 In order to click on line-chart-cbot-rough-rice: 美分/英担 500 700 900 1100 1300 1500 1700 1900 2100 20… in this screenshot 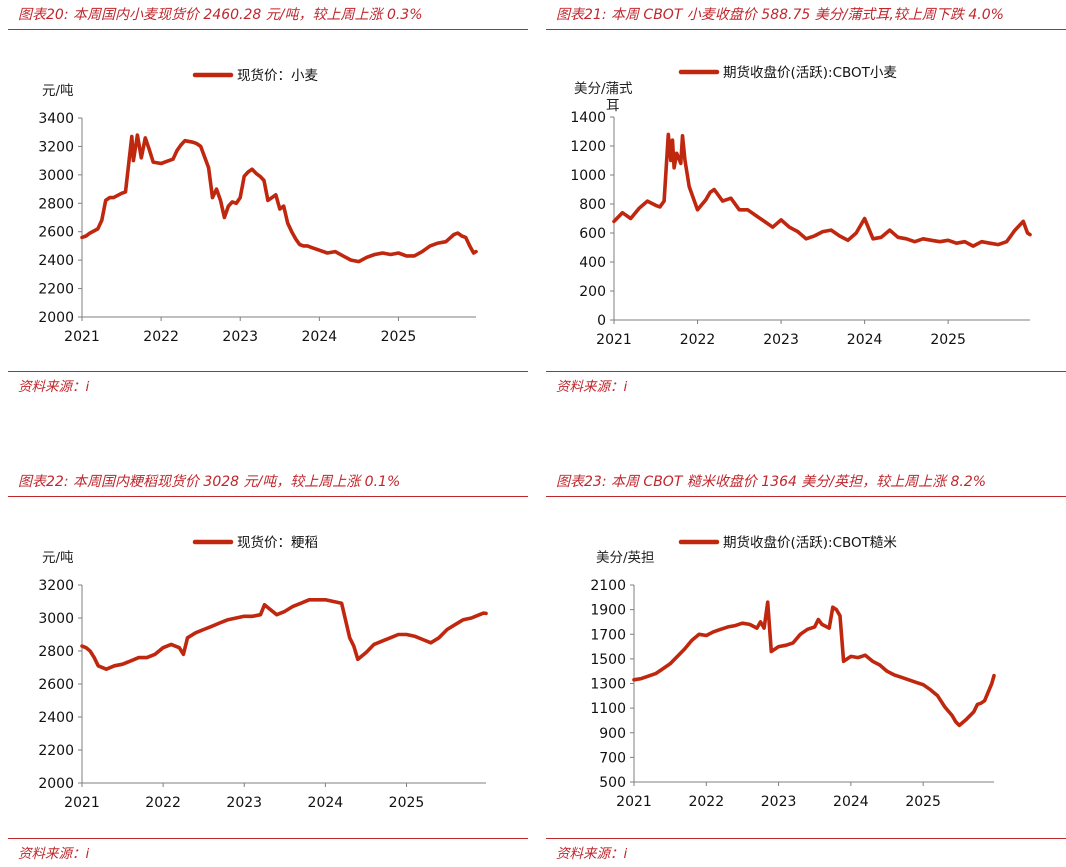, I will do `click(793, 672)`.